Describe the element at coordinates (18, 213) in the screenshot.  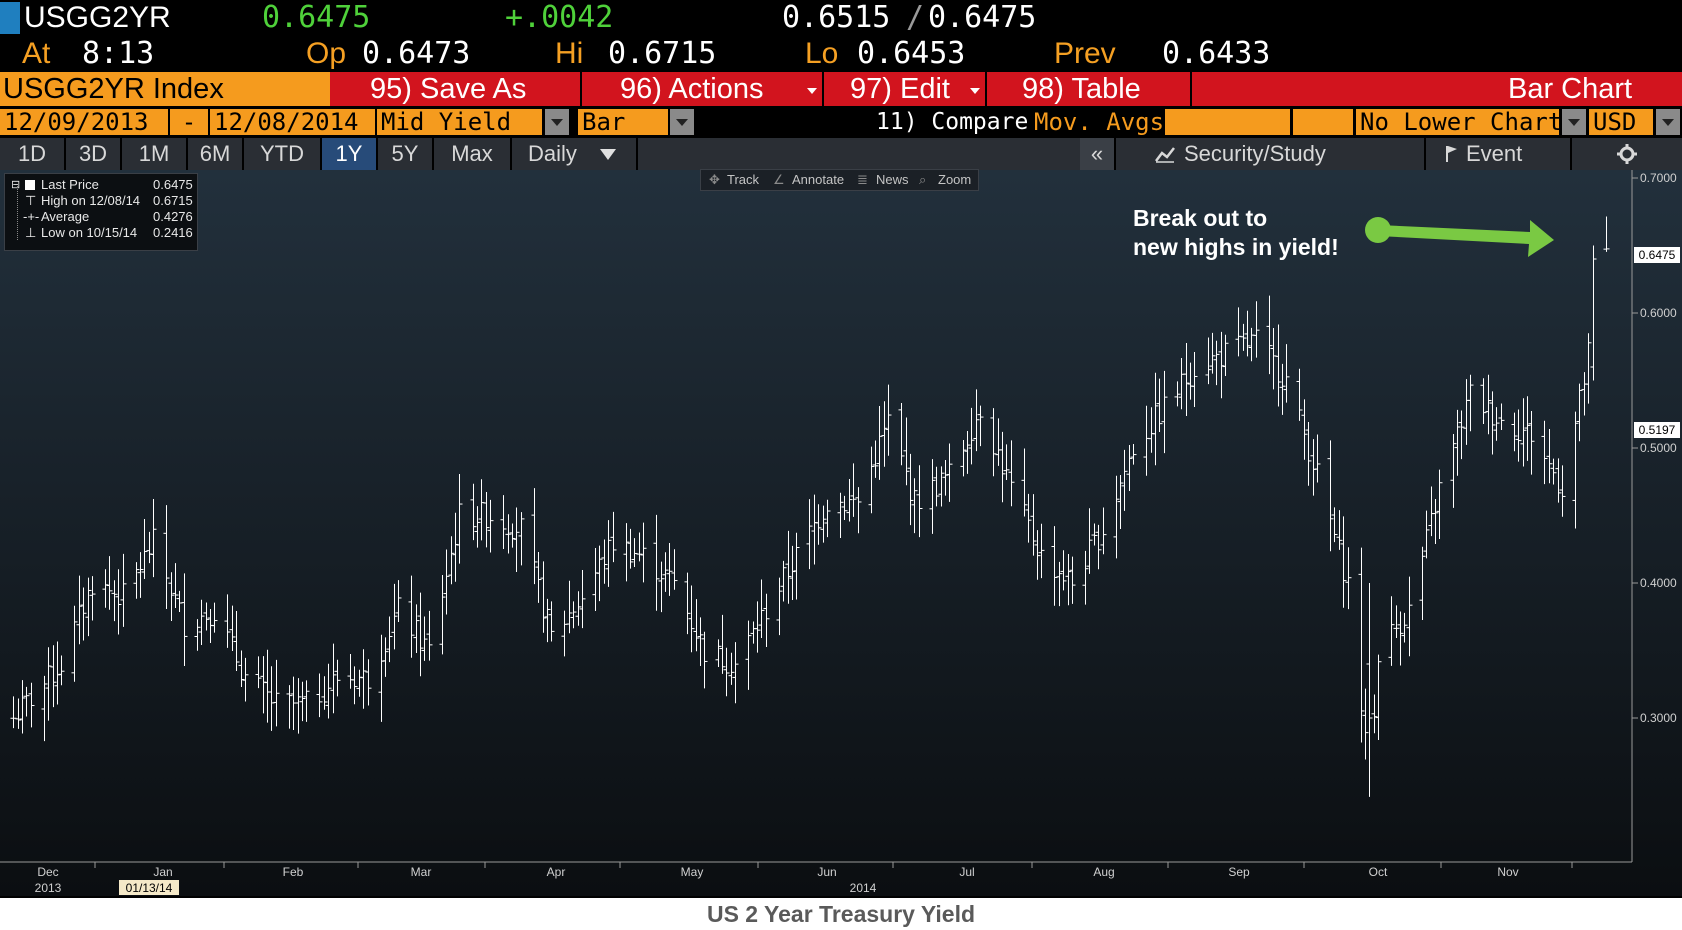
I see `legend-tree-line` at that location.